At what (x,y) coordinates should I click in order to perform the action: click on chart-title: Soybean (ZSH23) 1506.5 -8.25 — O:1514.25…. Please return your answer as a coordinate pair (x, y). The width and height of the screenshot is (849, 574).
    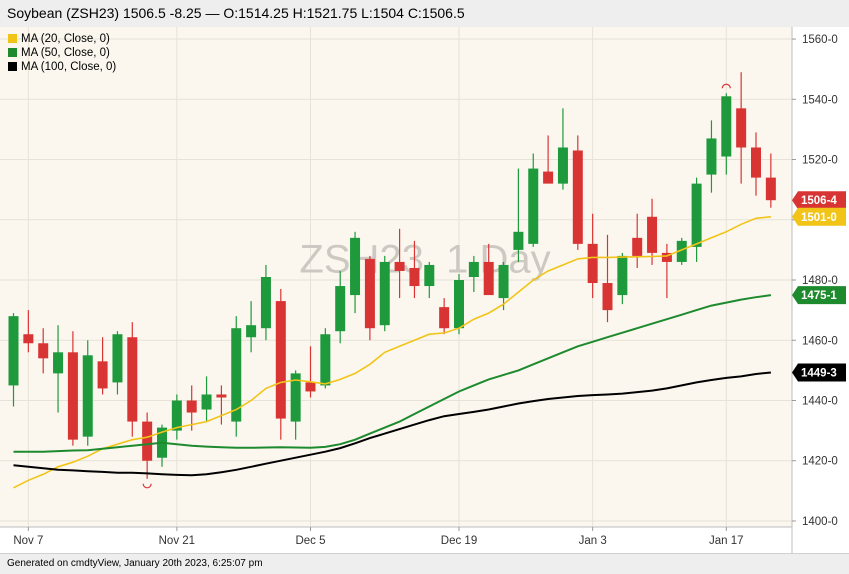
    Looking at the image, I should click on (236, 13).